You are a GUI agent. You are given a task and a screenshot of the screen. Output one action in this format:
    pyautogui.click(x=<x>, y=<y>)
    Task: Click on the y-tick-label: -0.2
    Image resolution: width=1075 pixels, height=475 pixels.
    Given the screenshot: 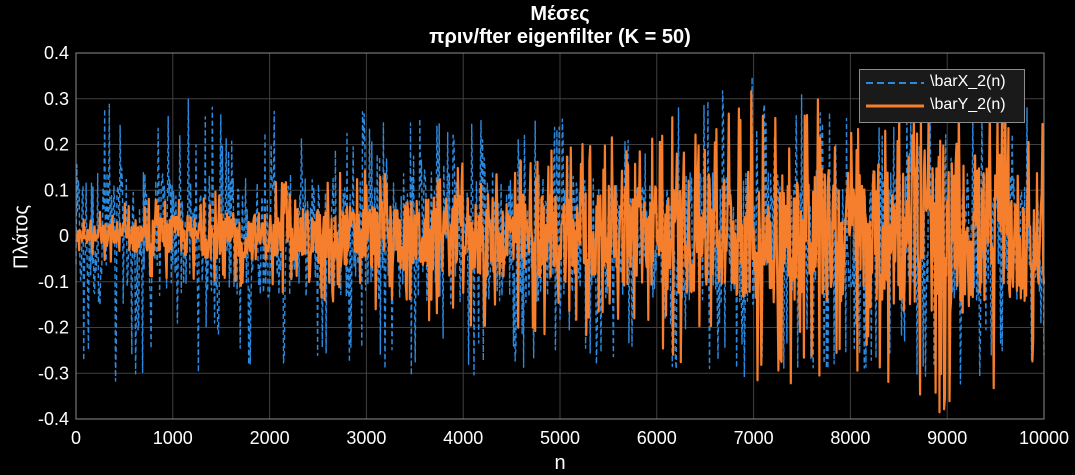 What is the action you would take?
    pyautogui.click(x=53, y=328)
    